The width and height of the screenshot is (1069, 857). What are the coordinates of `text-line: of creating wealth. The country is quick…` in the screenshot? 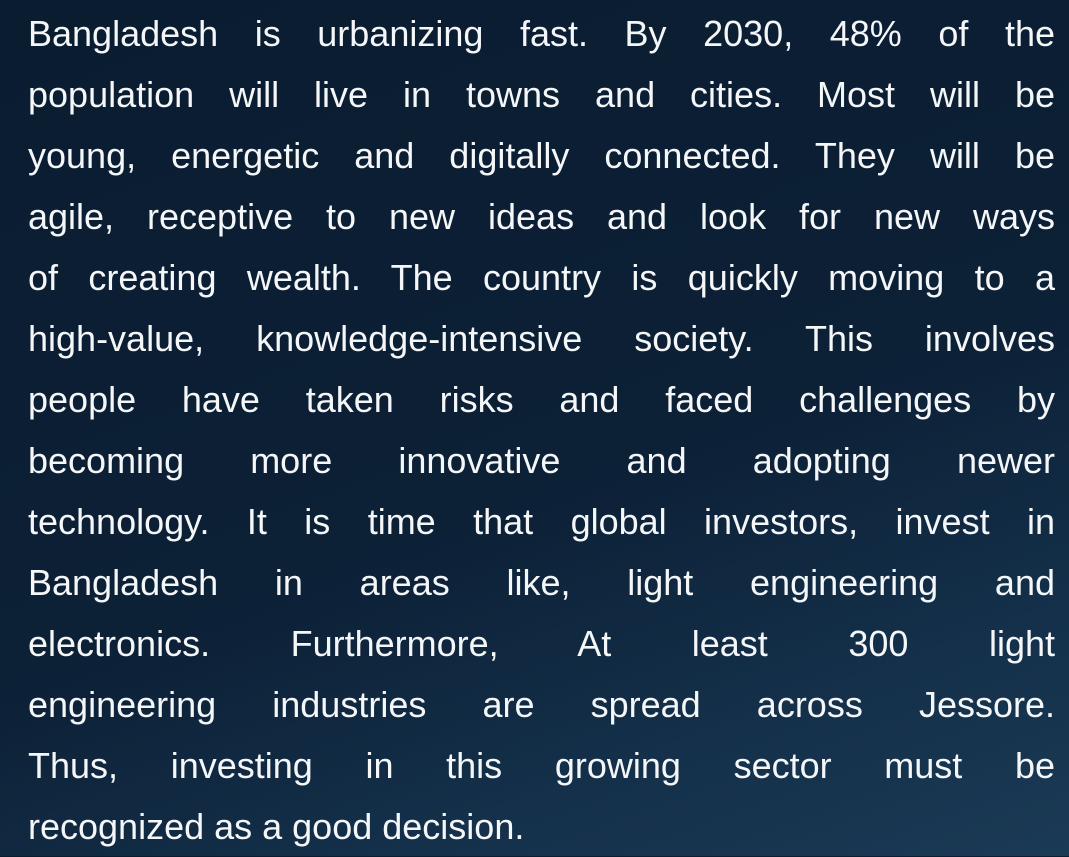 It's located at (541, 277).